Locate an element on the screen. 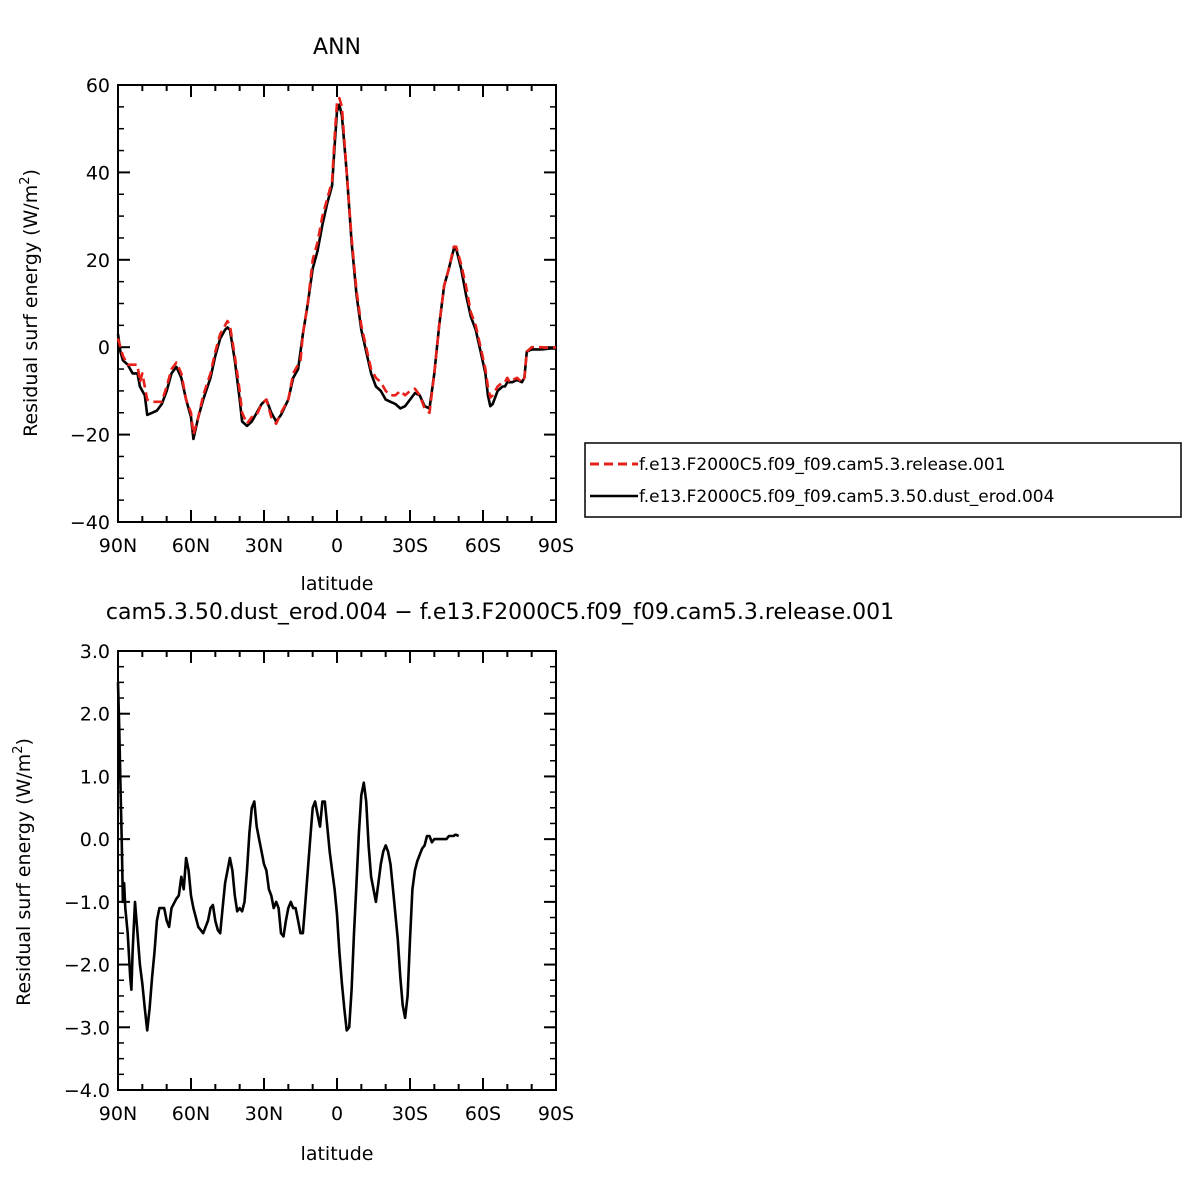 Image resolution: width=1199 pixels, height=1197 pixels. top-chart-title: ANN is located at coordinates (337, 47).